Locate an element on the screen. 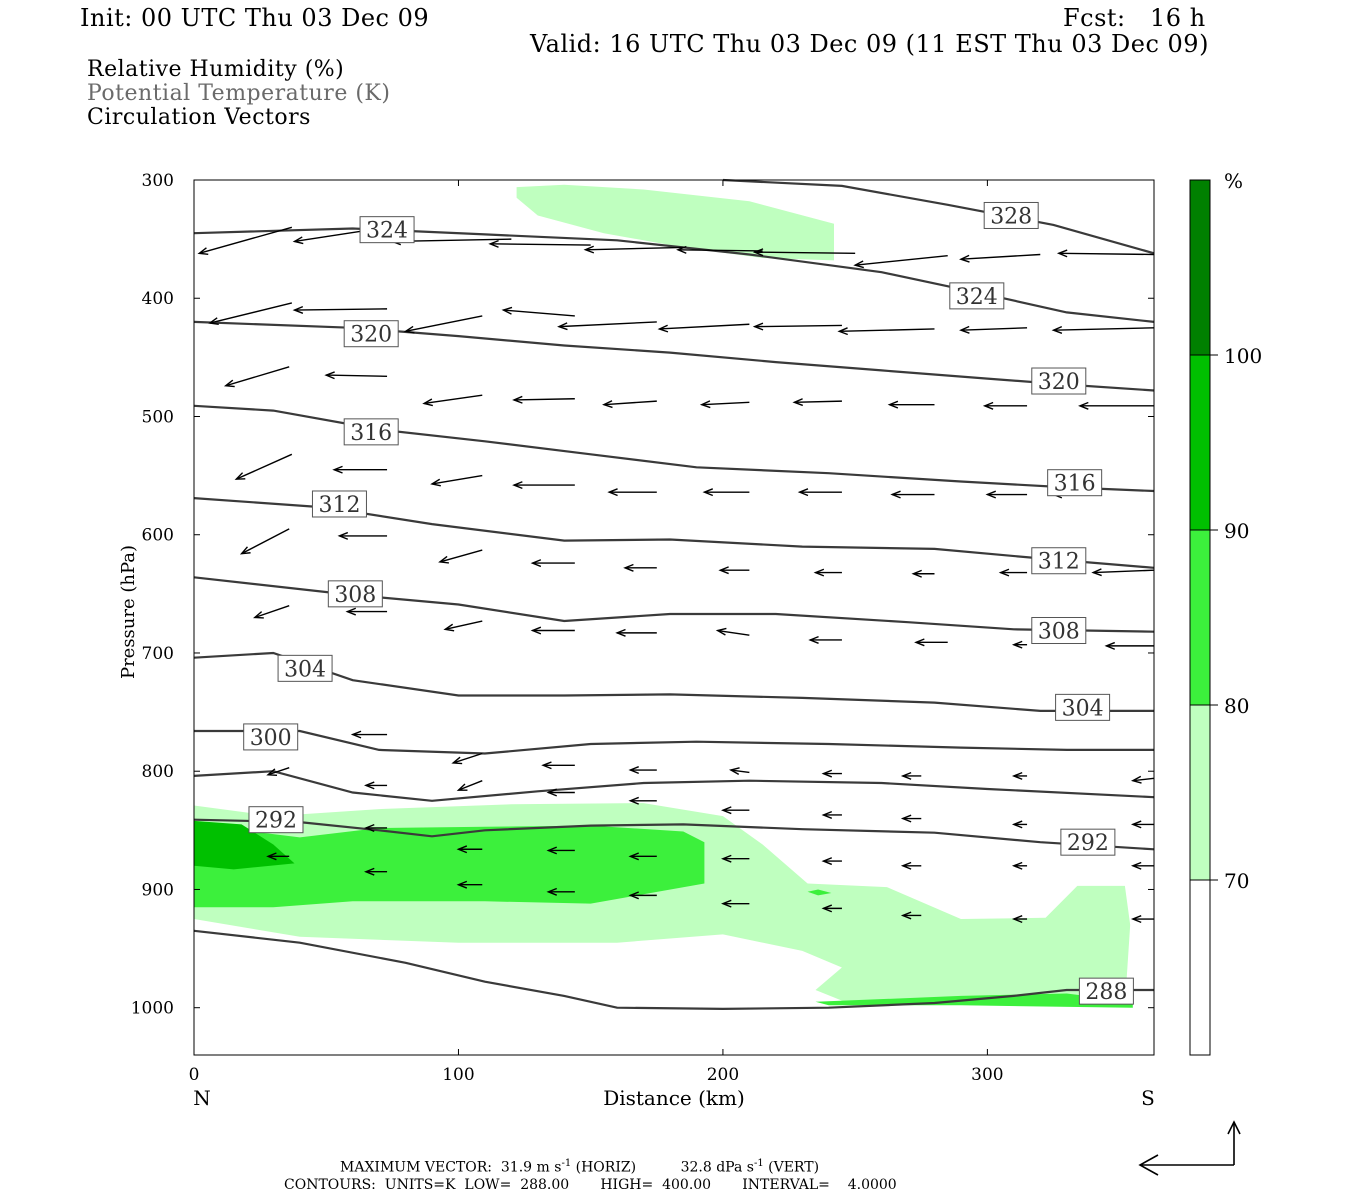 This screenshot has height=1200, width=1350. colorbar-segment is located at coordinates (1200, 442).